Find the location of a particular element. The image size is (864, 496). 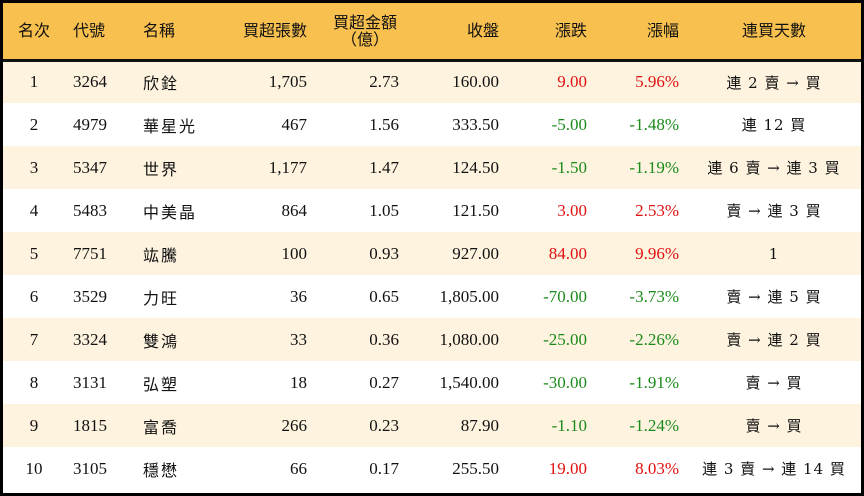

cell-net-buy-lots: 100 is located at coordinates (294, 253).